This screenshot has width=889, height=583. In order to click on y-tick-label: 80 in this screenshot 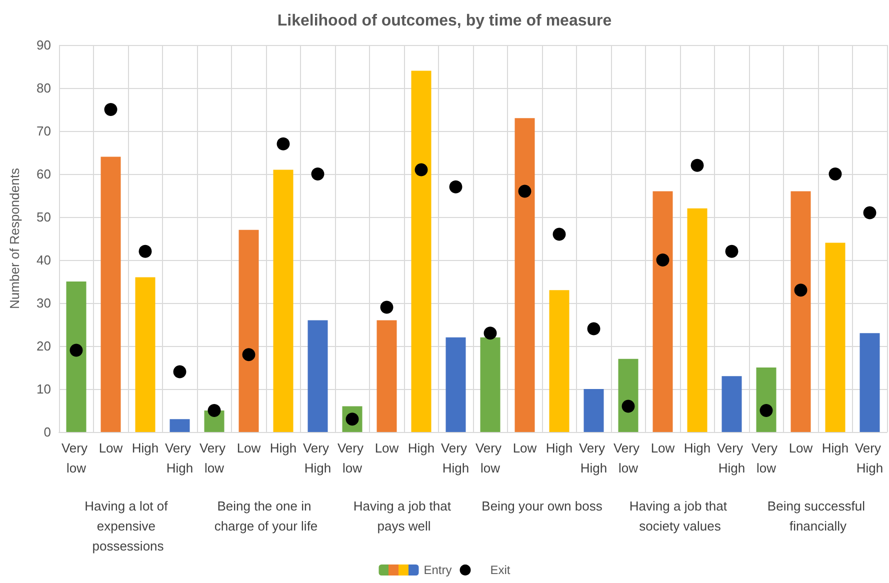, I will do `click(43, 88)`.